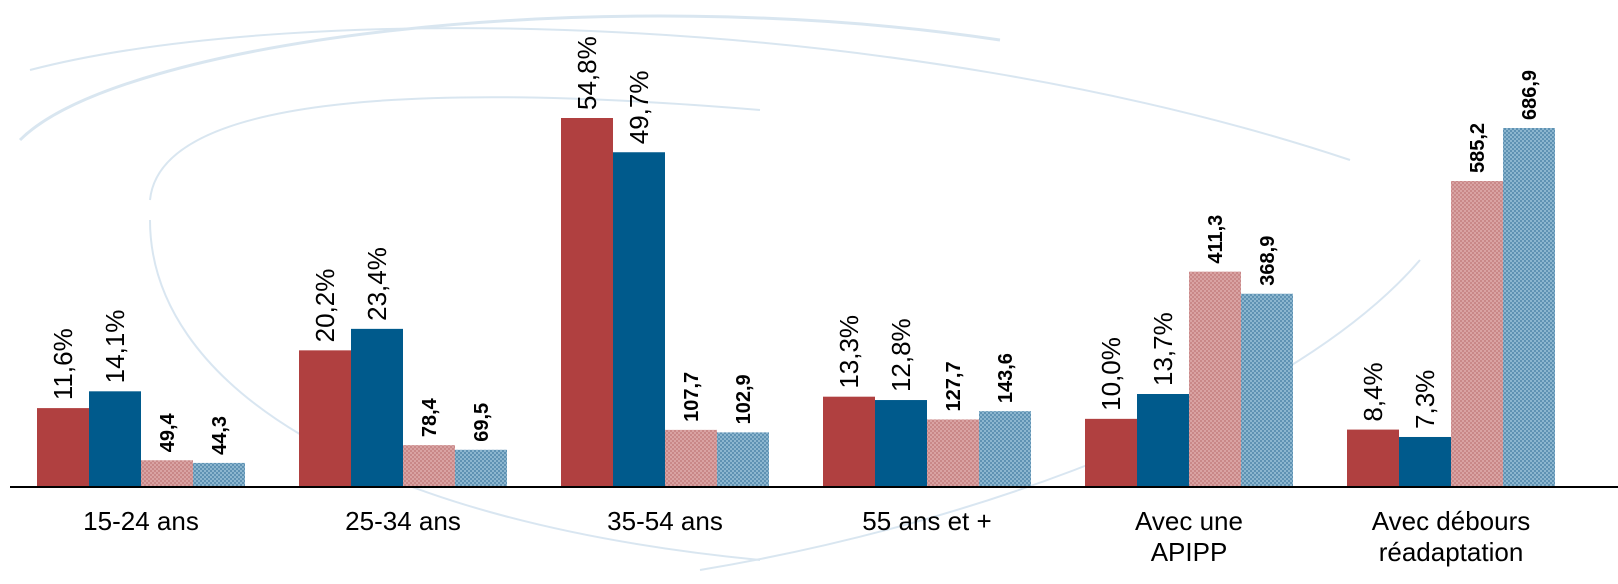 Image resolution: width=1618 pixels, height=584 pixels. What do you see at coordinates (849, 352) in the screenshot?
I see `data-label-s1-c4: 13,3%` at bounding box center [849, 352].